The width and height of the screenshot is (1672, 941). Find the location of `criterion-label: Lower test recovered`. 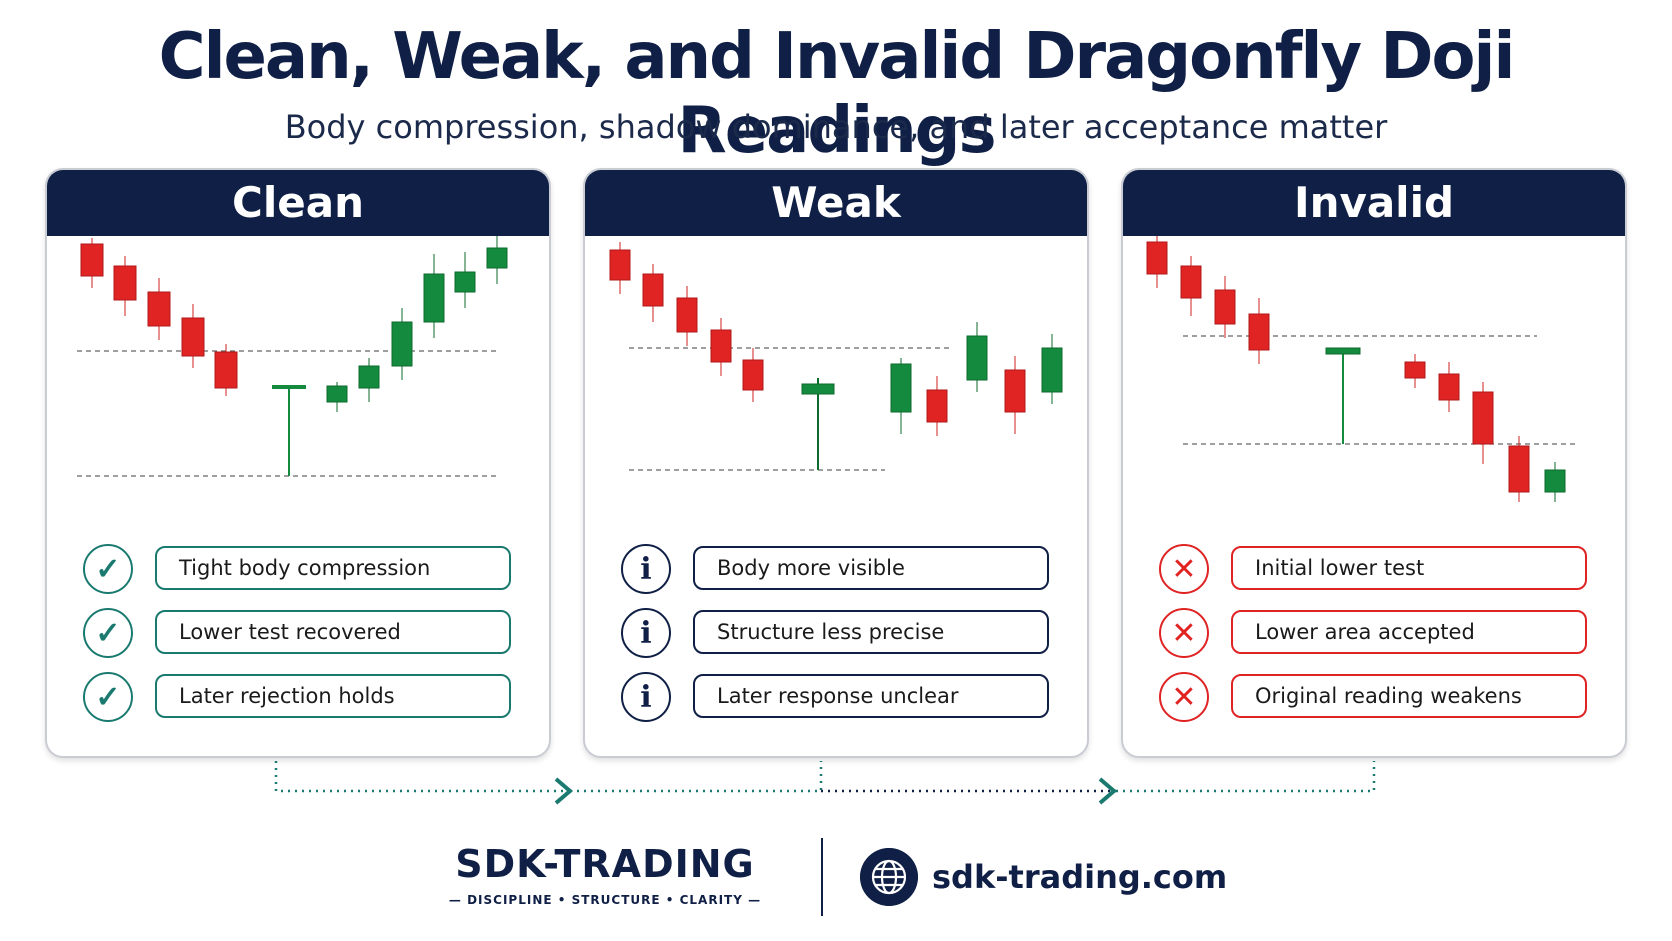

criterion-label: Lower test recovered is located at coordinates (333, 632).